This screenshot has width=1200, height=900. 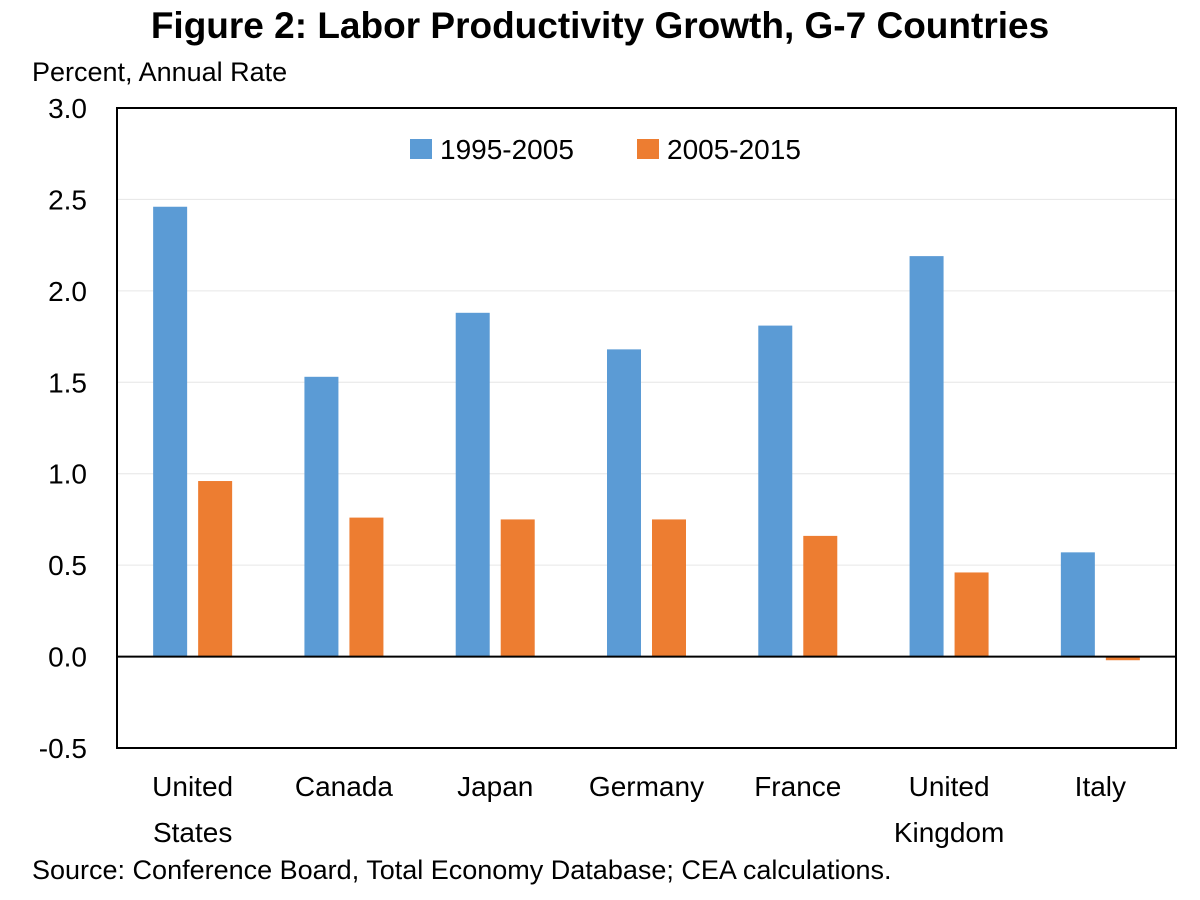 I want to click on y-tick-label: -0.5, so click(x=63, y=748).